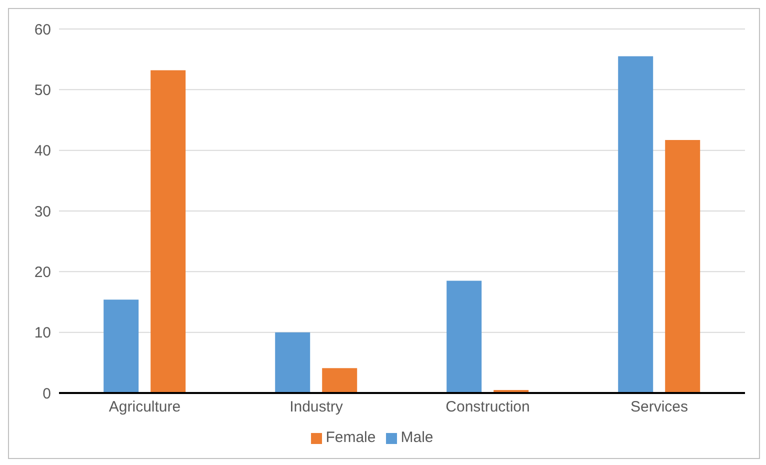 The image size is (766, 465). Describe the element at coordinates (42, 211) in the screenshot. I see `y-tick-label: 30` at that location.